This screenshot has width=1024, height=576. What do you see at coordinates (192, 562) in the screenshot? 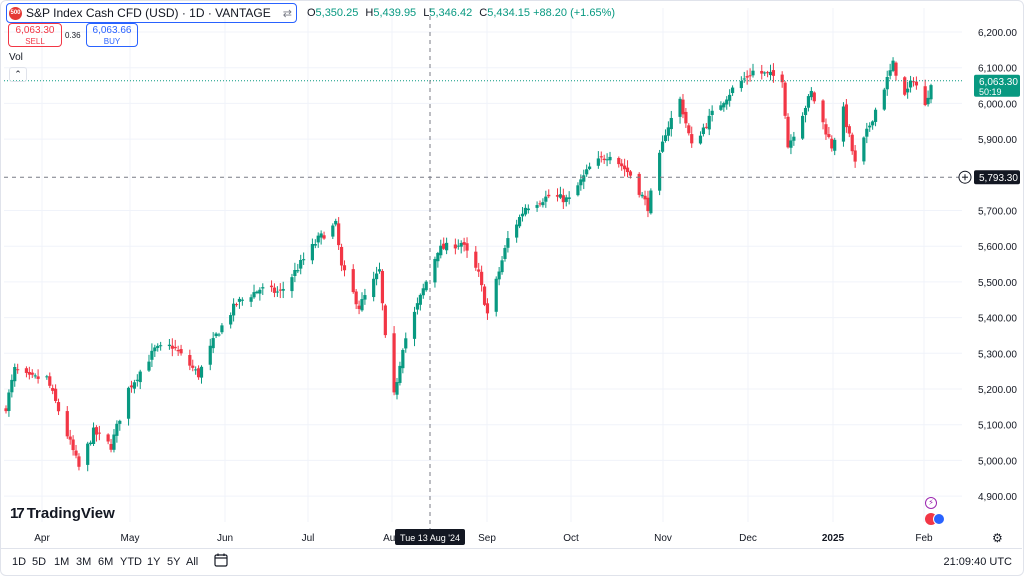
I see `range-button-all: All` at bounding box center [192, 562].